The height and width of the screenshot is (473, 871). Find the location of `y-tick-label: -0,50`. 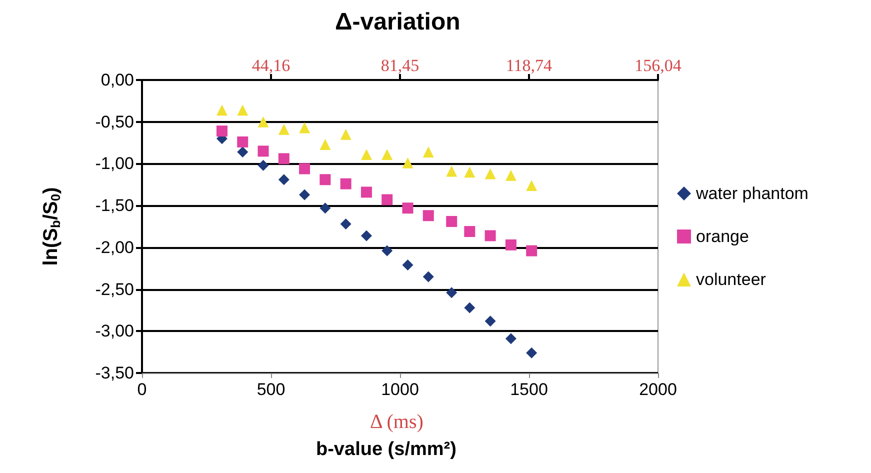

y-tick-label: -0,50 is located at coordinates (114, 122).